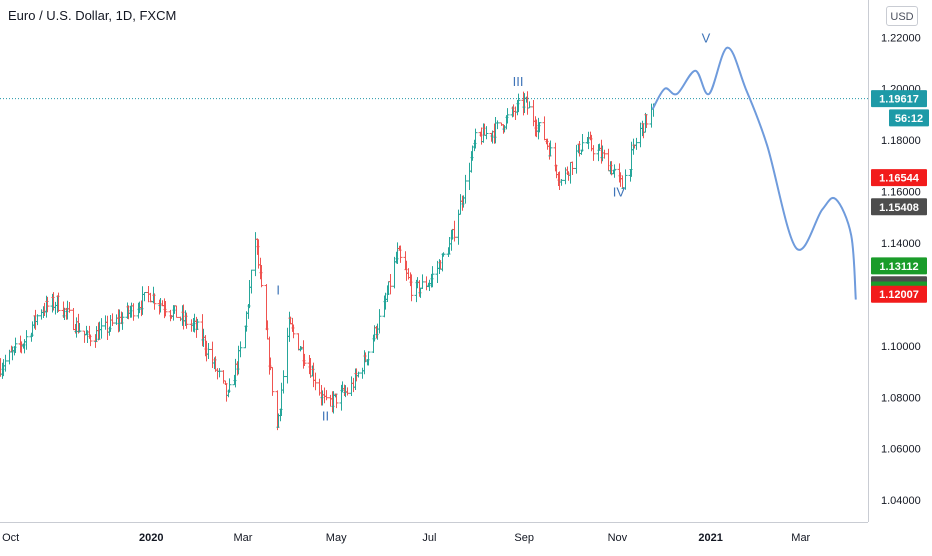 The width and height of the screenshot is (932, 556). Describe the element at coordinates (899, 179) in the screenshot. I see `price-badge-text: 1.16544` at that location.